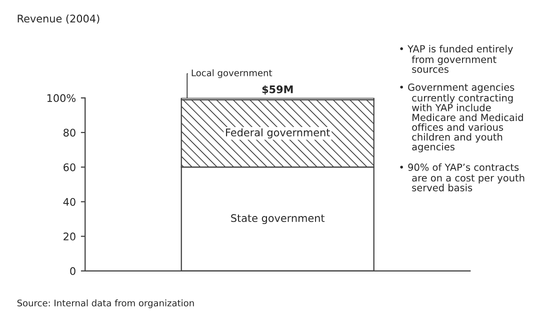  What do you see at coordinates (105, 303) in the screenshot?
I see `source-note: Source: Internal data from organization` at bounding box center [105, 303].